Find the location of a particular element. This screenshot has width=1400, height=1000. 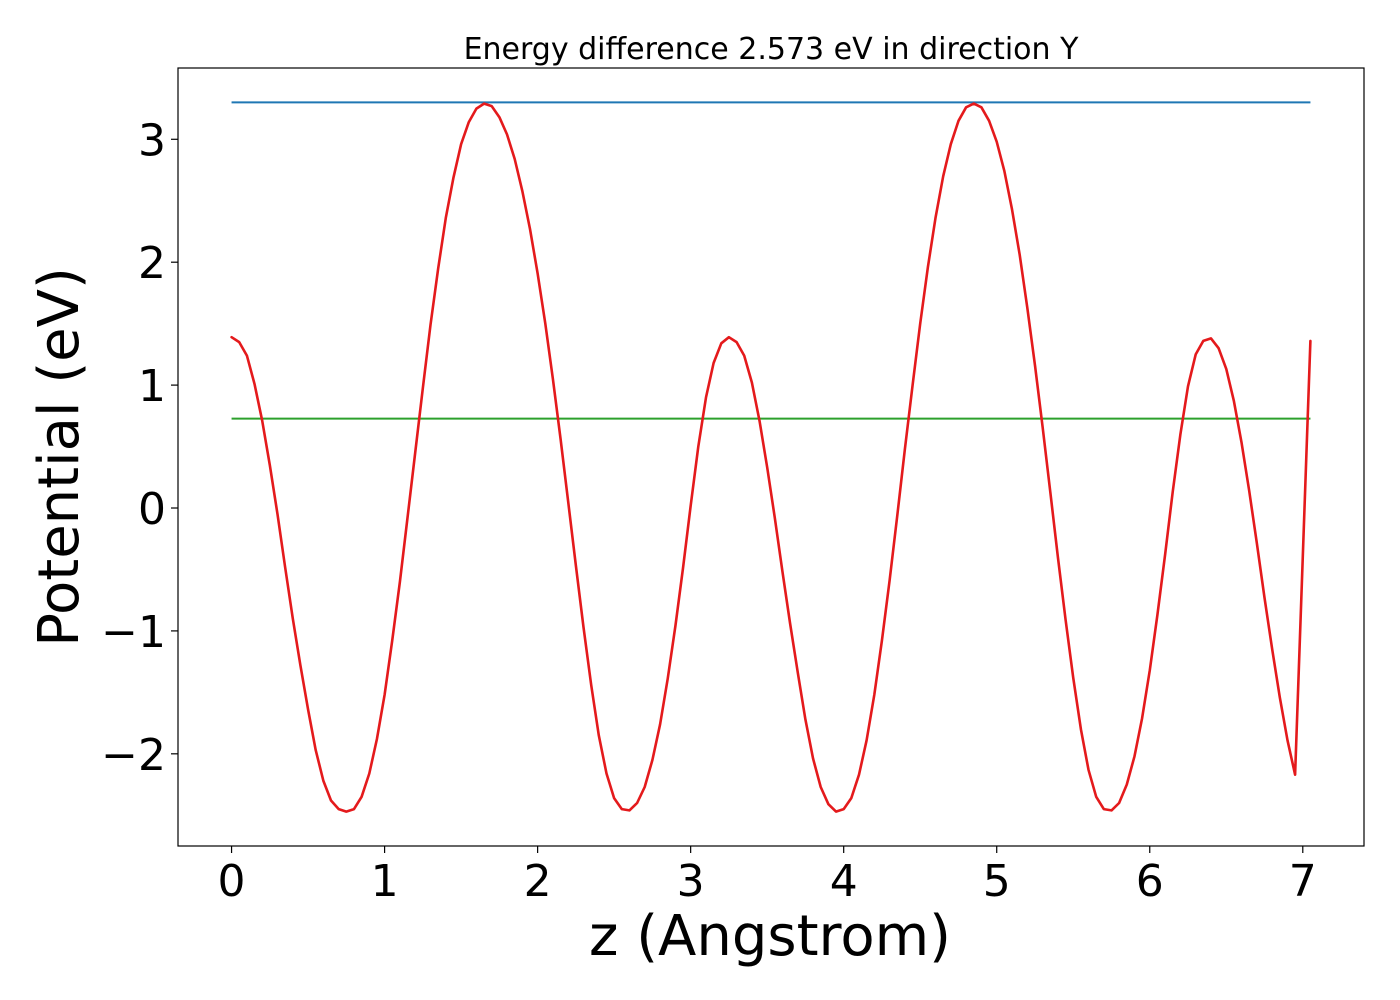

x-axis-label: z (Angstrom) is located at coordinates (770, 936).